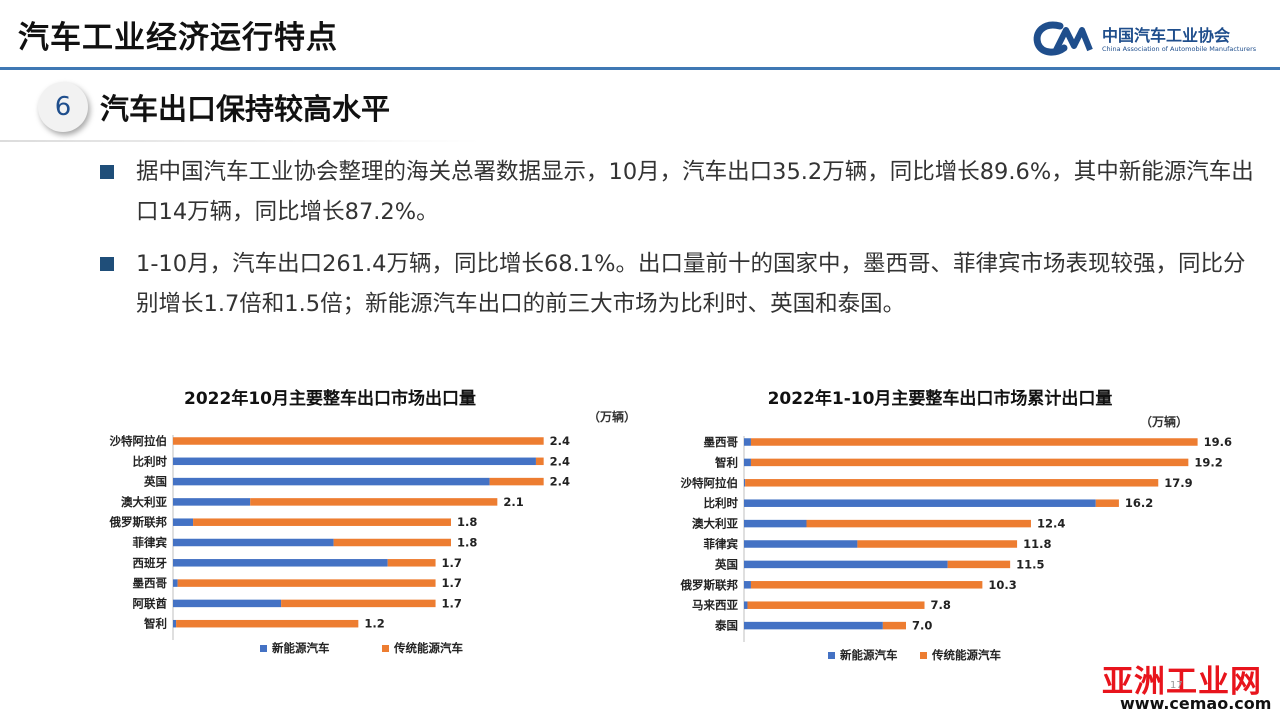 This screenshot has width=1280, height=720. What do you see at coordinates (922, 626) in the screenshot?
I see `total-data-label: 7.0` at bounding box center [922, 626].